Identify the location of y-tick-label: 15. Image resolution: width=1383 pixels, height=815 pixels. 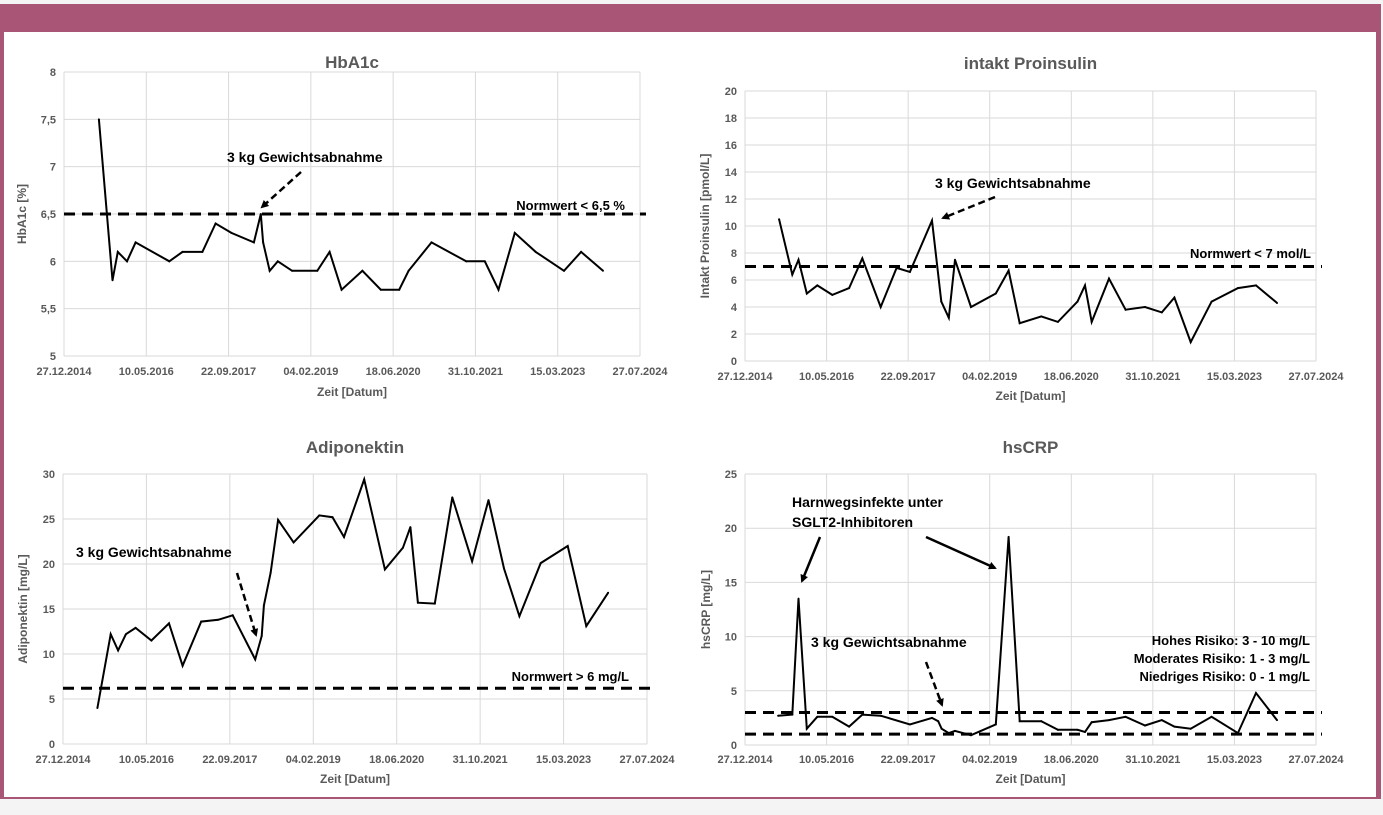
(49, 610).